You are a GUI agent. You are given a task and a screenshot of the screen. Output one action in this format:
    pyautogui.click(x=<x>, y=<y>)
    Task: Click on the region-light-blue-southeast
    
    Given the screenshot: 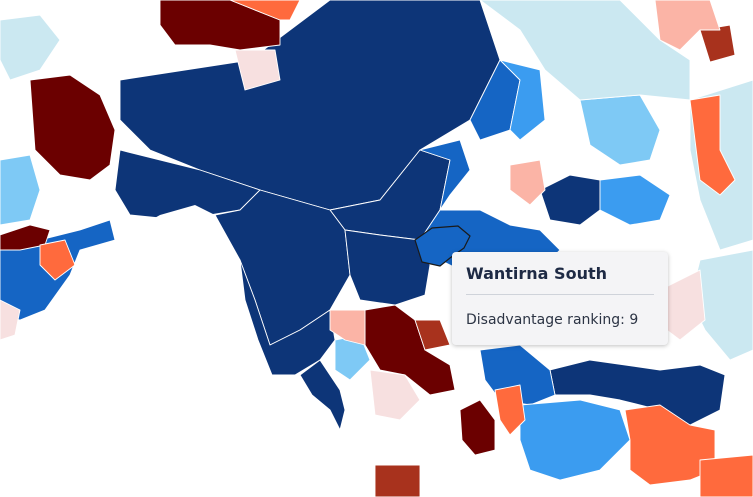 What is the action you would take?
    pyautogui.click(x=575, y=440)
    